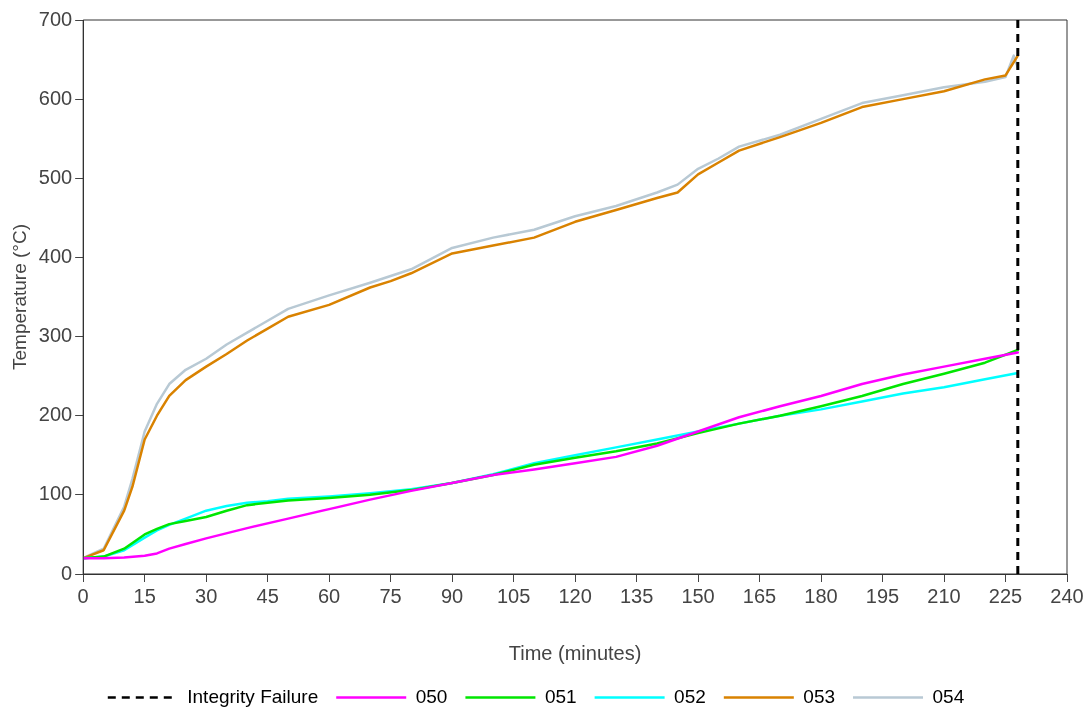  I want to click on y-tick-label: 100, so click(55, 493).